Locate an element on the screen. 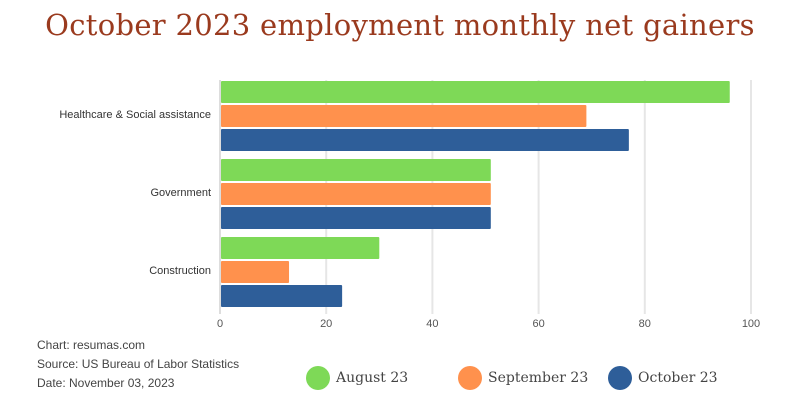 The image size is (800, 400). x-tick-label: 20 is located at coordinates (326, 324).